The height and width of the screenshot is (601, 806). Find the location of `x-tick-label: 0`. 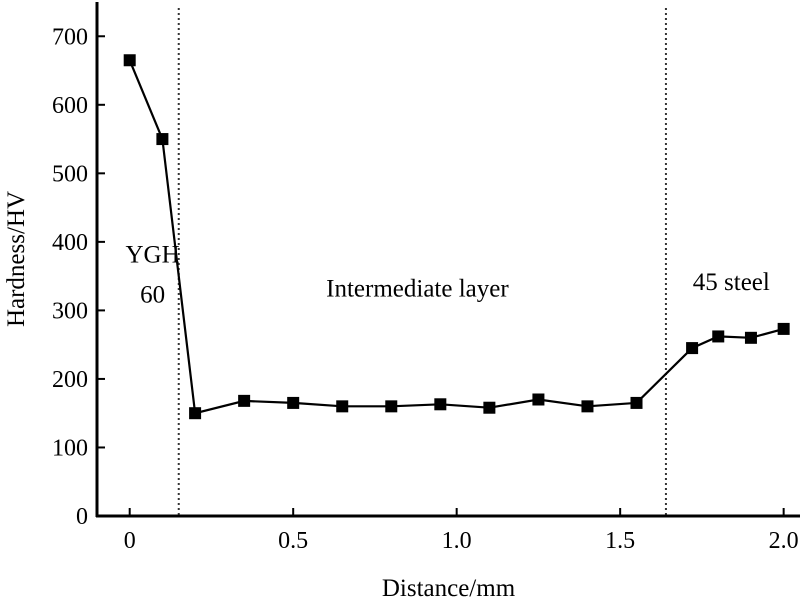

x-tick-label: 0 is located at coordinates (130, 541).